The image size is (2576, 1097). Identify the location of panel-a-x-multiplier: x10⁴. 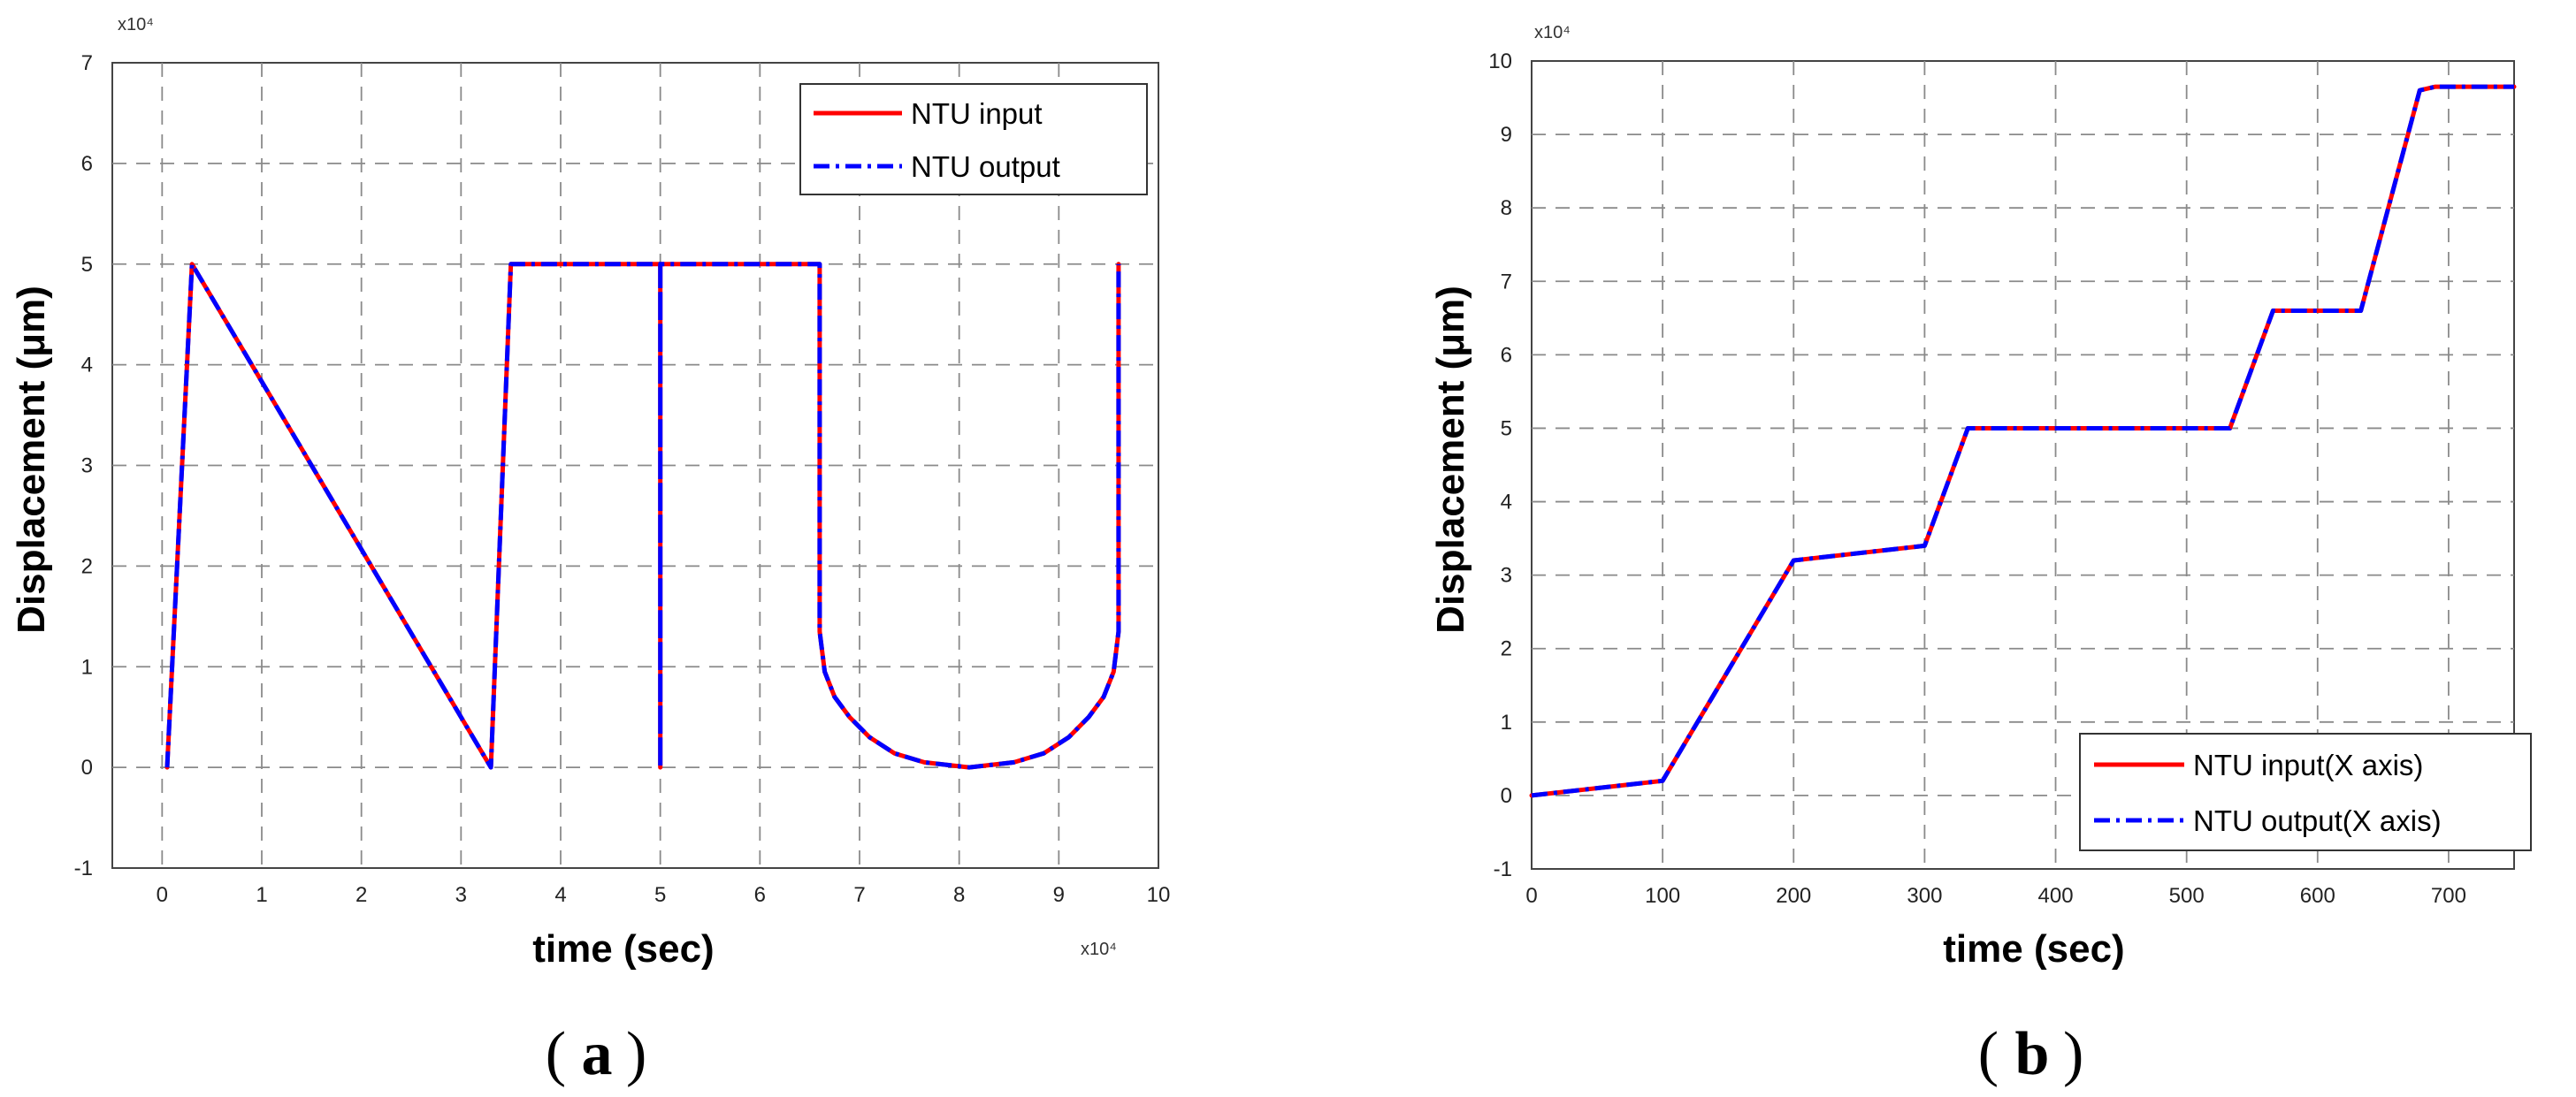
(1099, 949).